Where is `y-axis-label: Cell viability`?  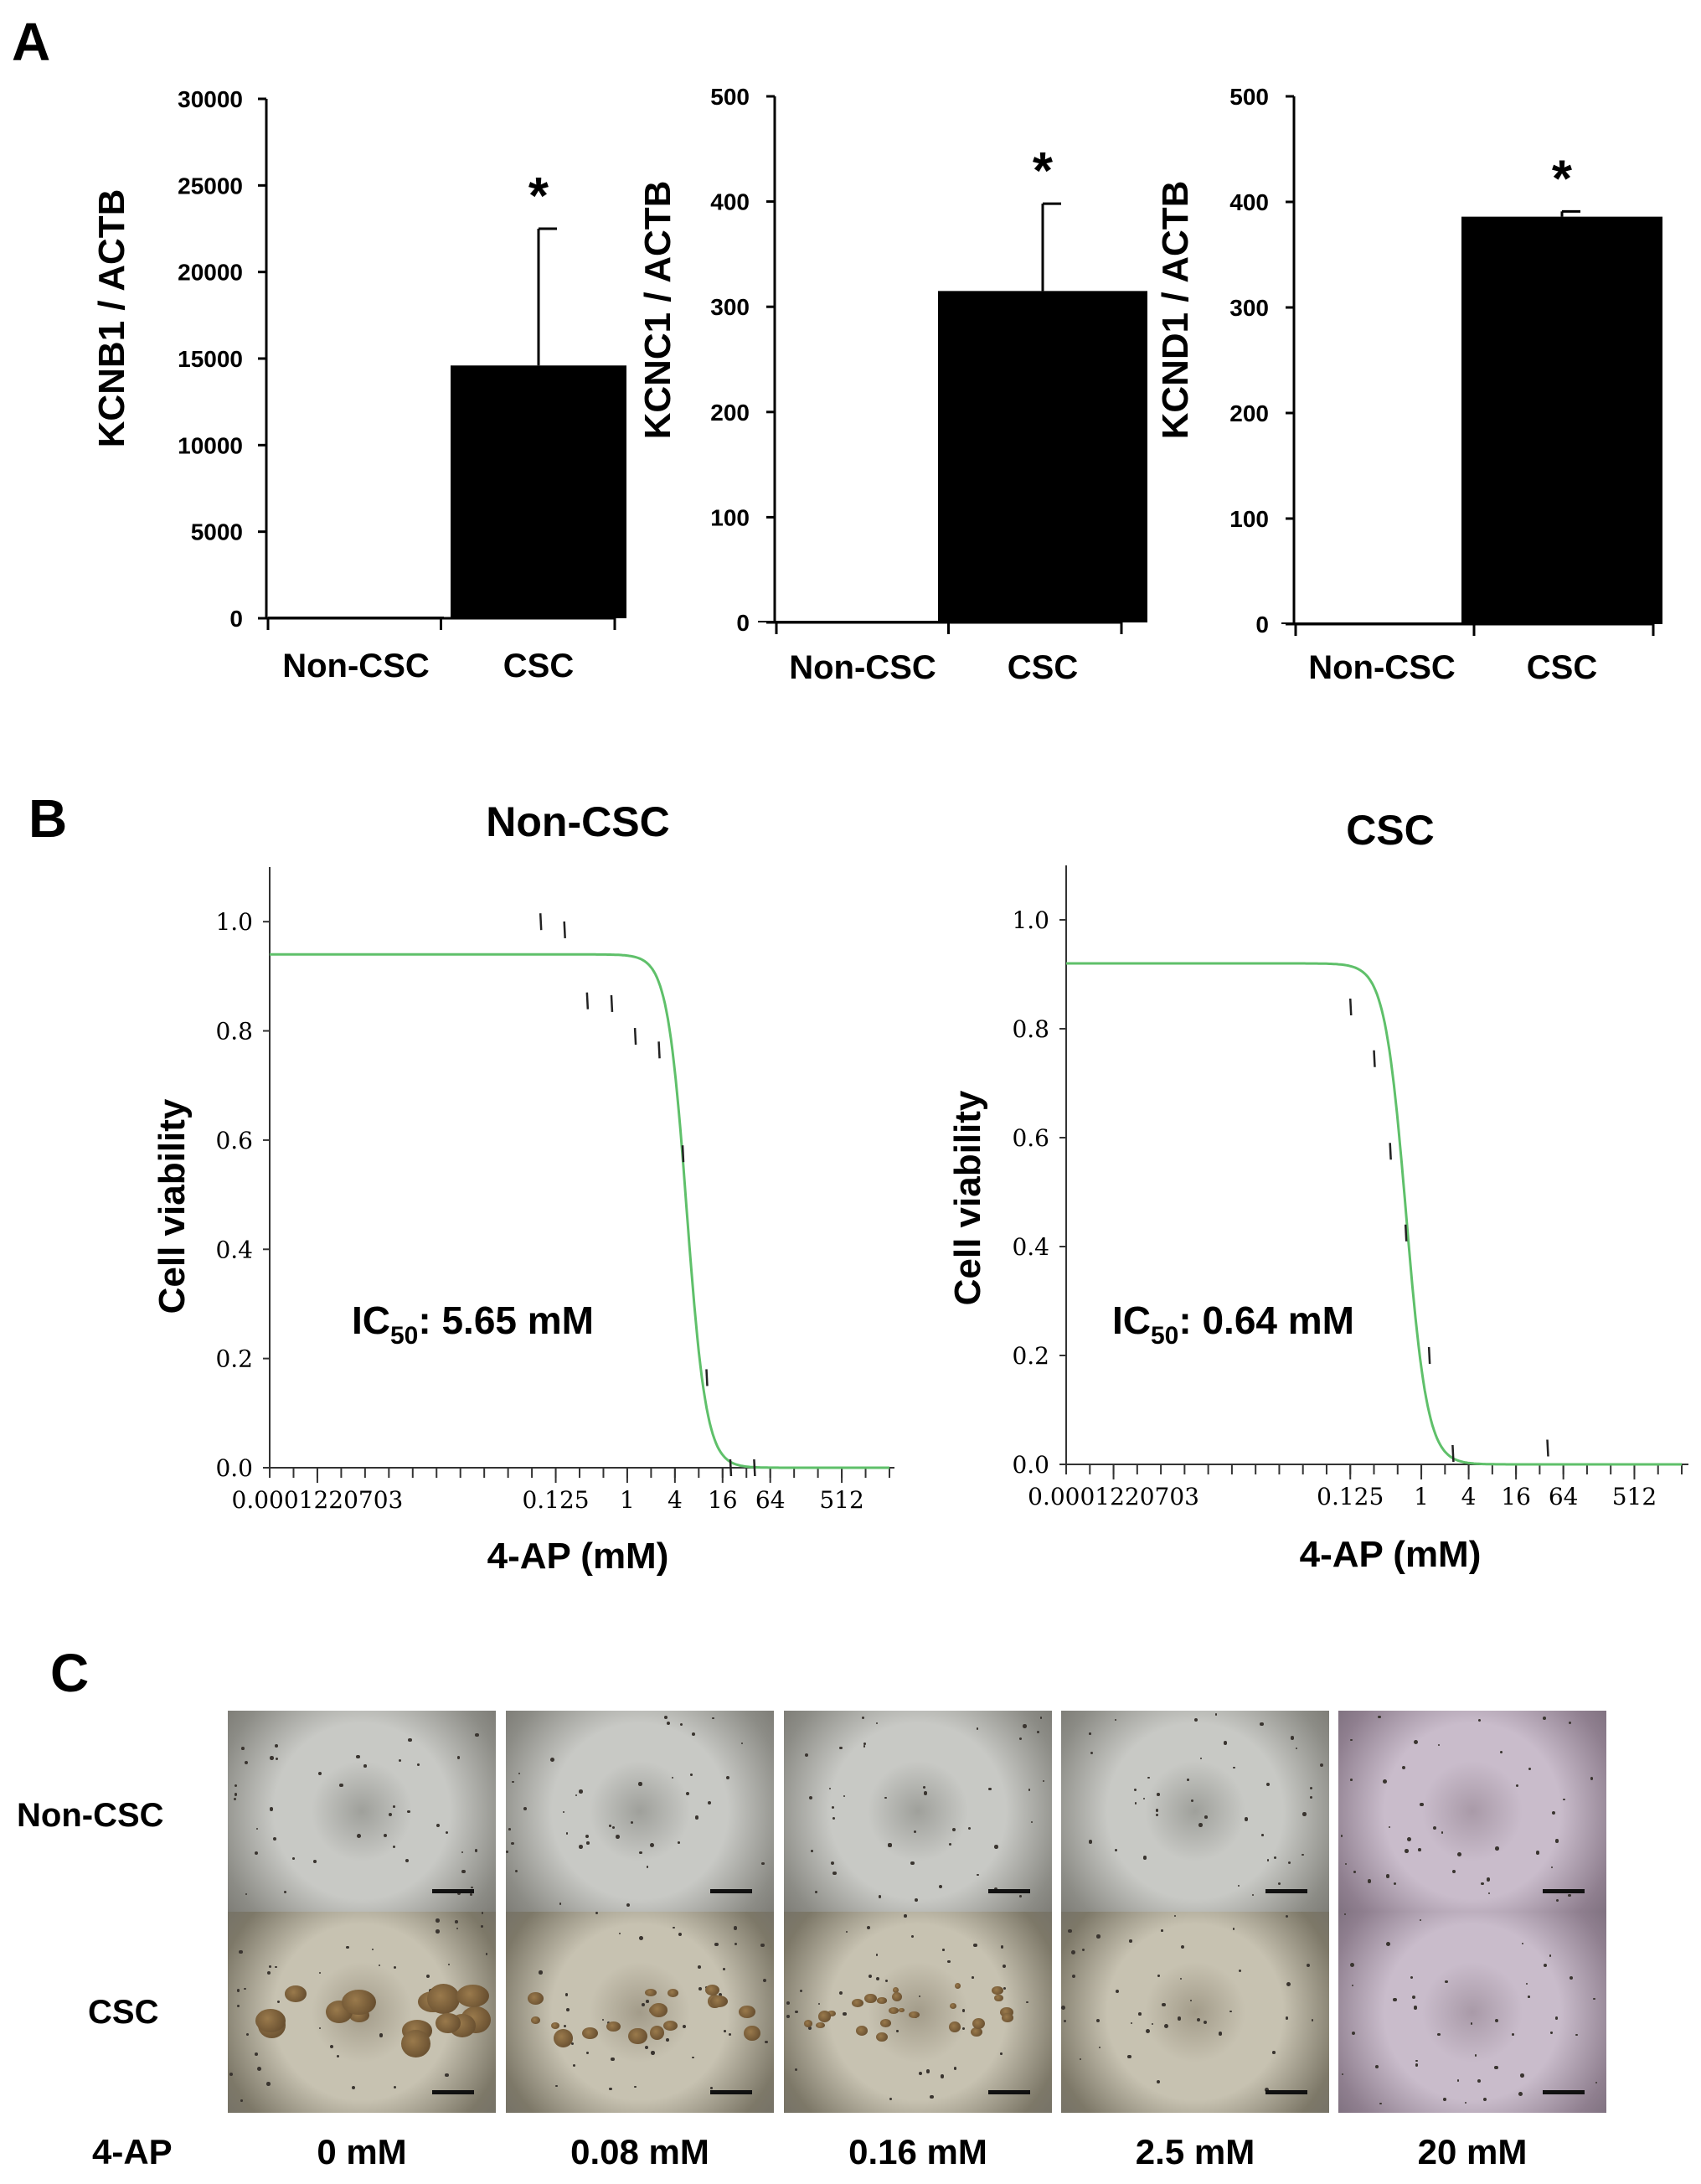
y-axis-label: Cell viability is located at coordinates (172, 1206).